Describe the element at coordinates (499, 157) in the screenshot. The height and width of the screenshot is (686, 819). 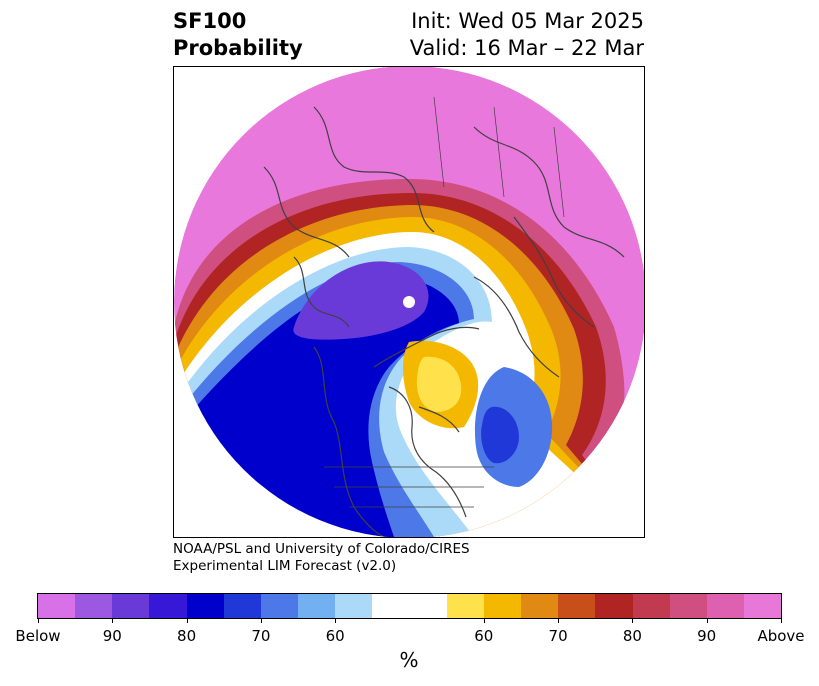
I see `country-borders` at that location.